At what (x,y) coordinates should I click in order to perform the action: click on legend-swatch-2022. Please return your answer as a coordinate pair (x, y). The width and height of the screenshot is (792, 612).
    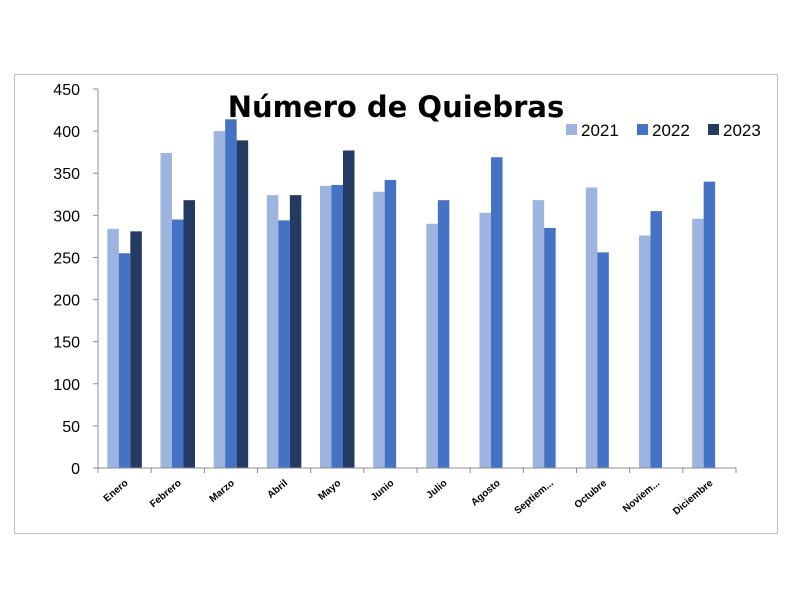
    Looking at the image, I should click on (642, 129).